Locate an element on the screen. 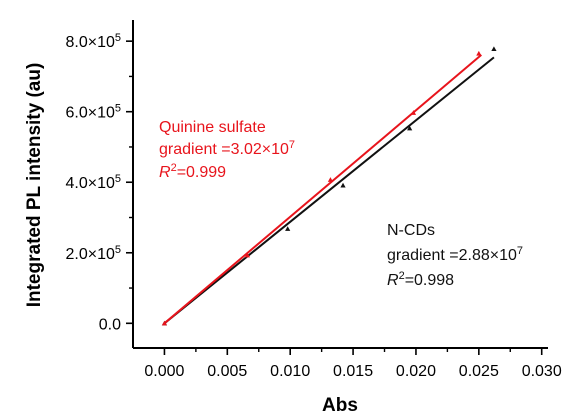  y-tick-label: 2.0×10⁵ is located at coordinates (93, 253).